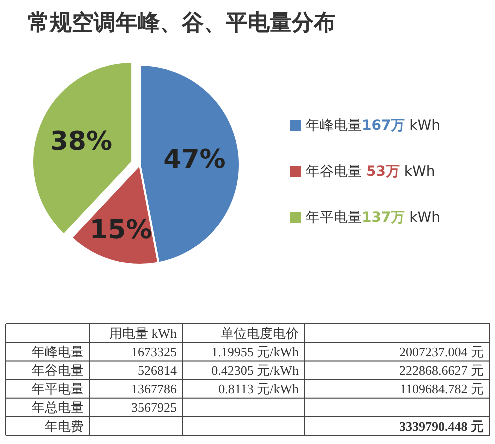  What do you see at coordinates (182, 23) in the screenshot?
I see `chart-title: 常规空调年峰、谷、平电量分布` at bounding box center [182, 23].